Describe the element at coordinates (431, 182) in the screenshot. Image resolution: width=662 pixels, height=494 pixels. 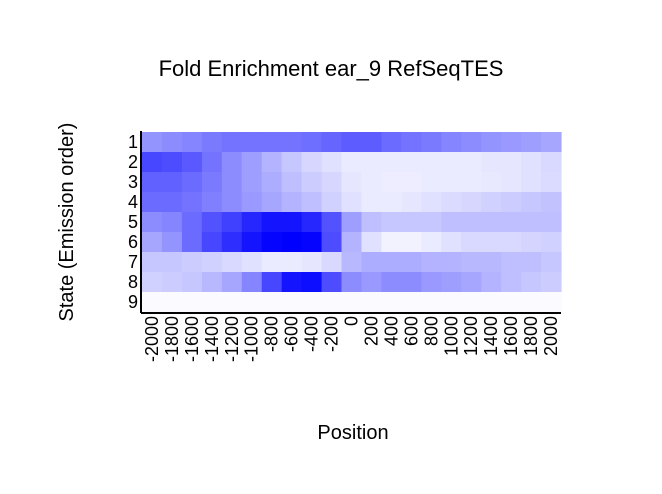
I see `heatmap-cell-r3-c800` at that location.